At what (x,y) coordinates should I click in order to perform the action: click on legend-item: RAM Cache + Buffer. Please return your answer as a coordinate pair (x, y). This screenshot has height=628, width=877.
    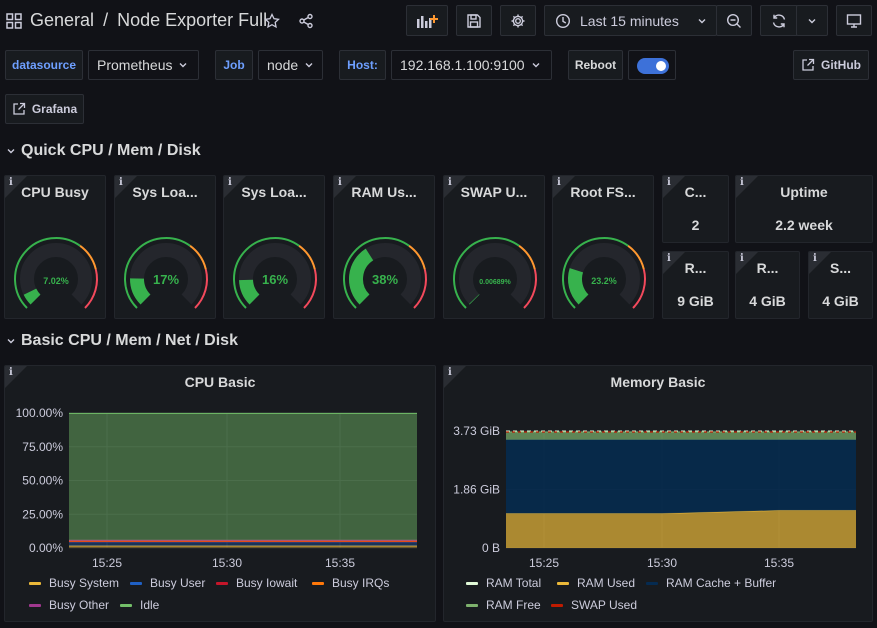
    Looking at the image, I should click on (711, 583).